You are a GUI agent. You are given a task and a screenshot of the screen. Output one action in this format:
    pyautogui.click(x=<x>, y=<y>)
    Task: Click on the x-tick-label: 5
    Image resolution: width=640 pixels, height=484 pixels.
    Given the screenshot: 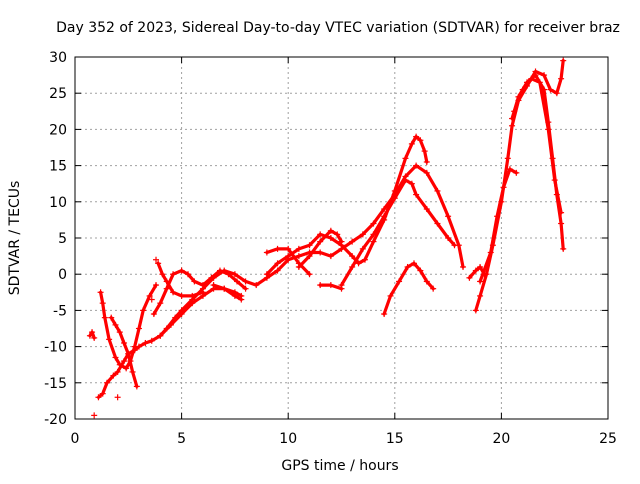 What is the action you would take?
    pyautogui.click(x=181, y=439)
    